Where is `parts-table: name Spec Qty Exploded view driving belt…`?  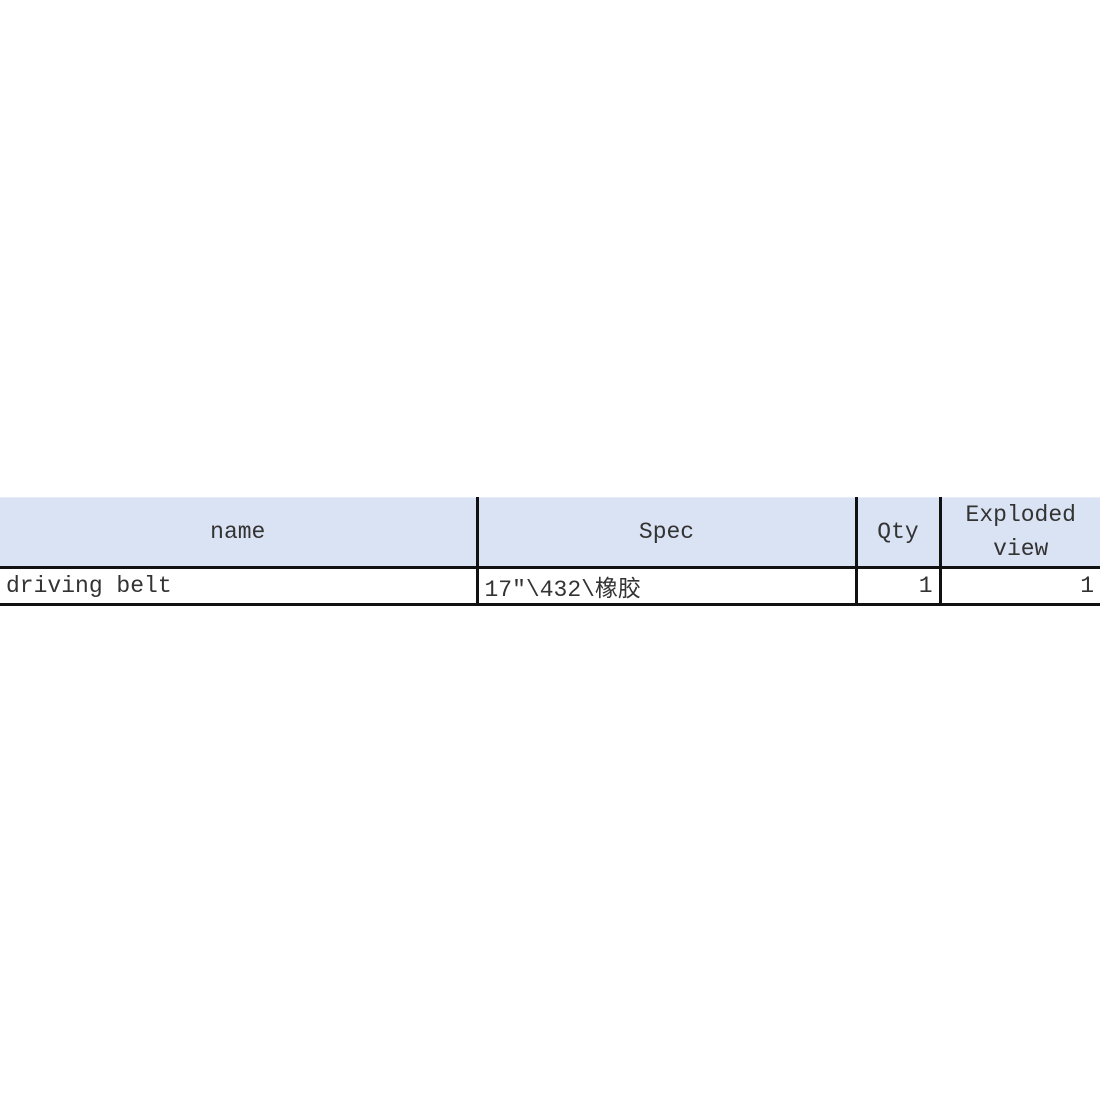
parts-table: name Spec Qty Exploded view driving belt… is located at coordinates (550, 551).